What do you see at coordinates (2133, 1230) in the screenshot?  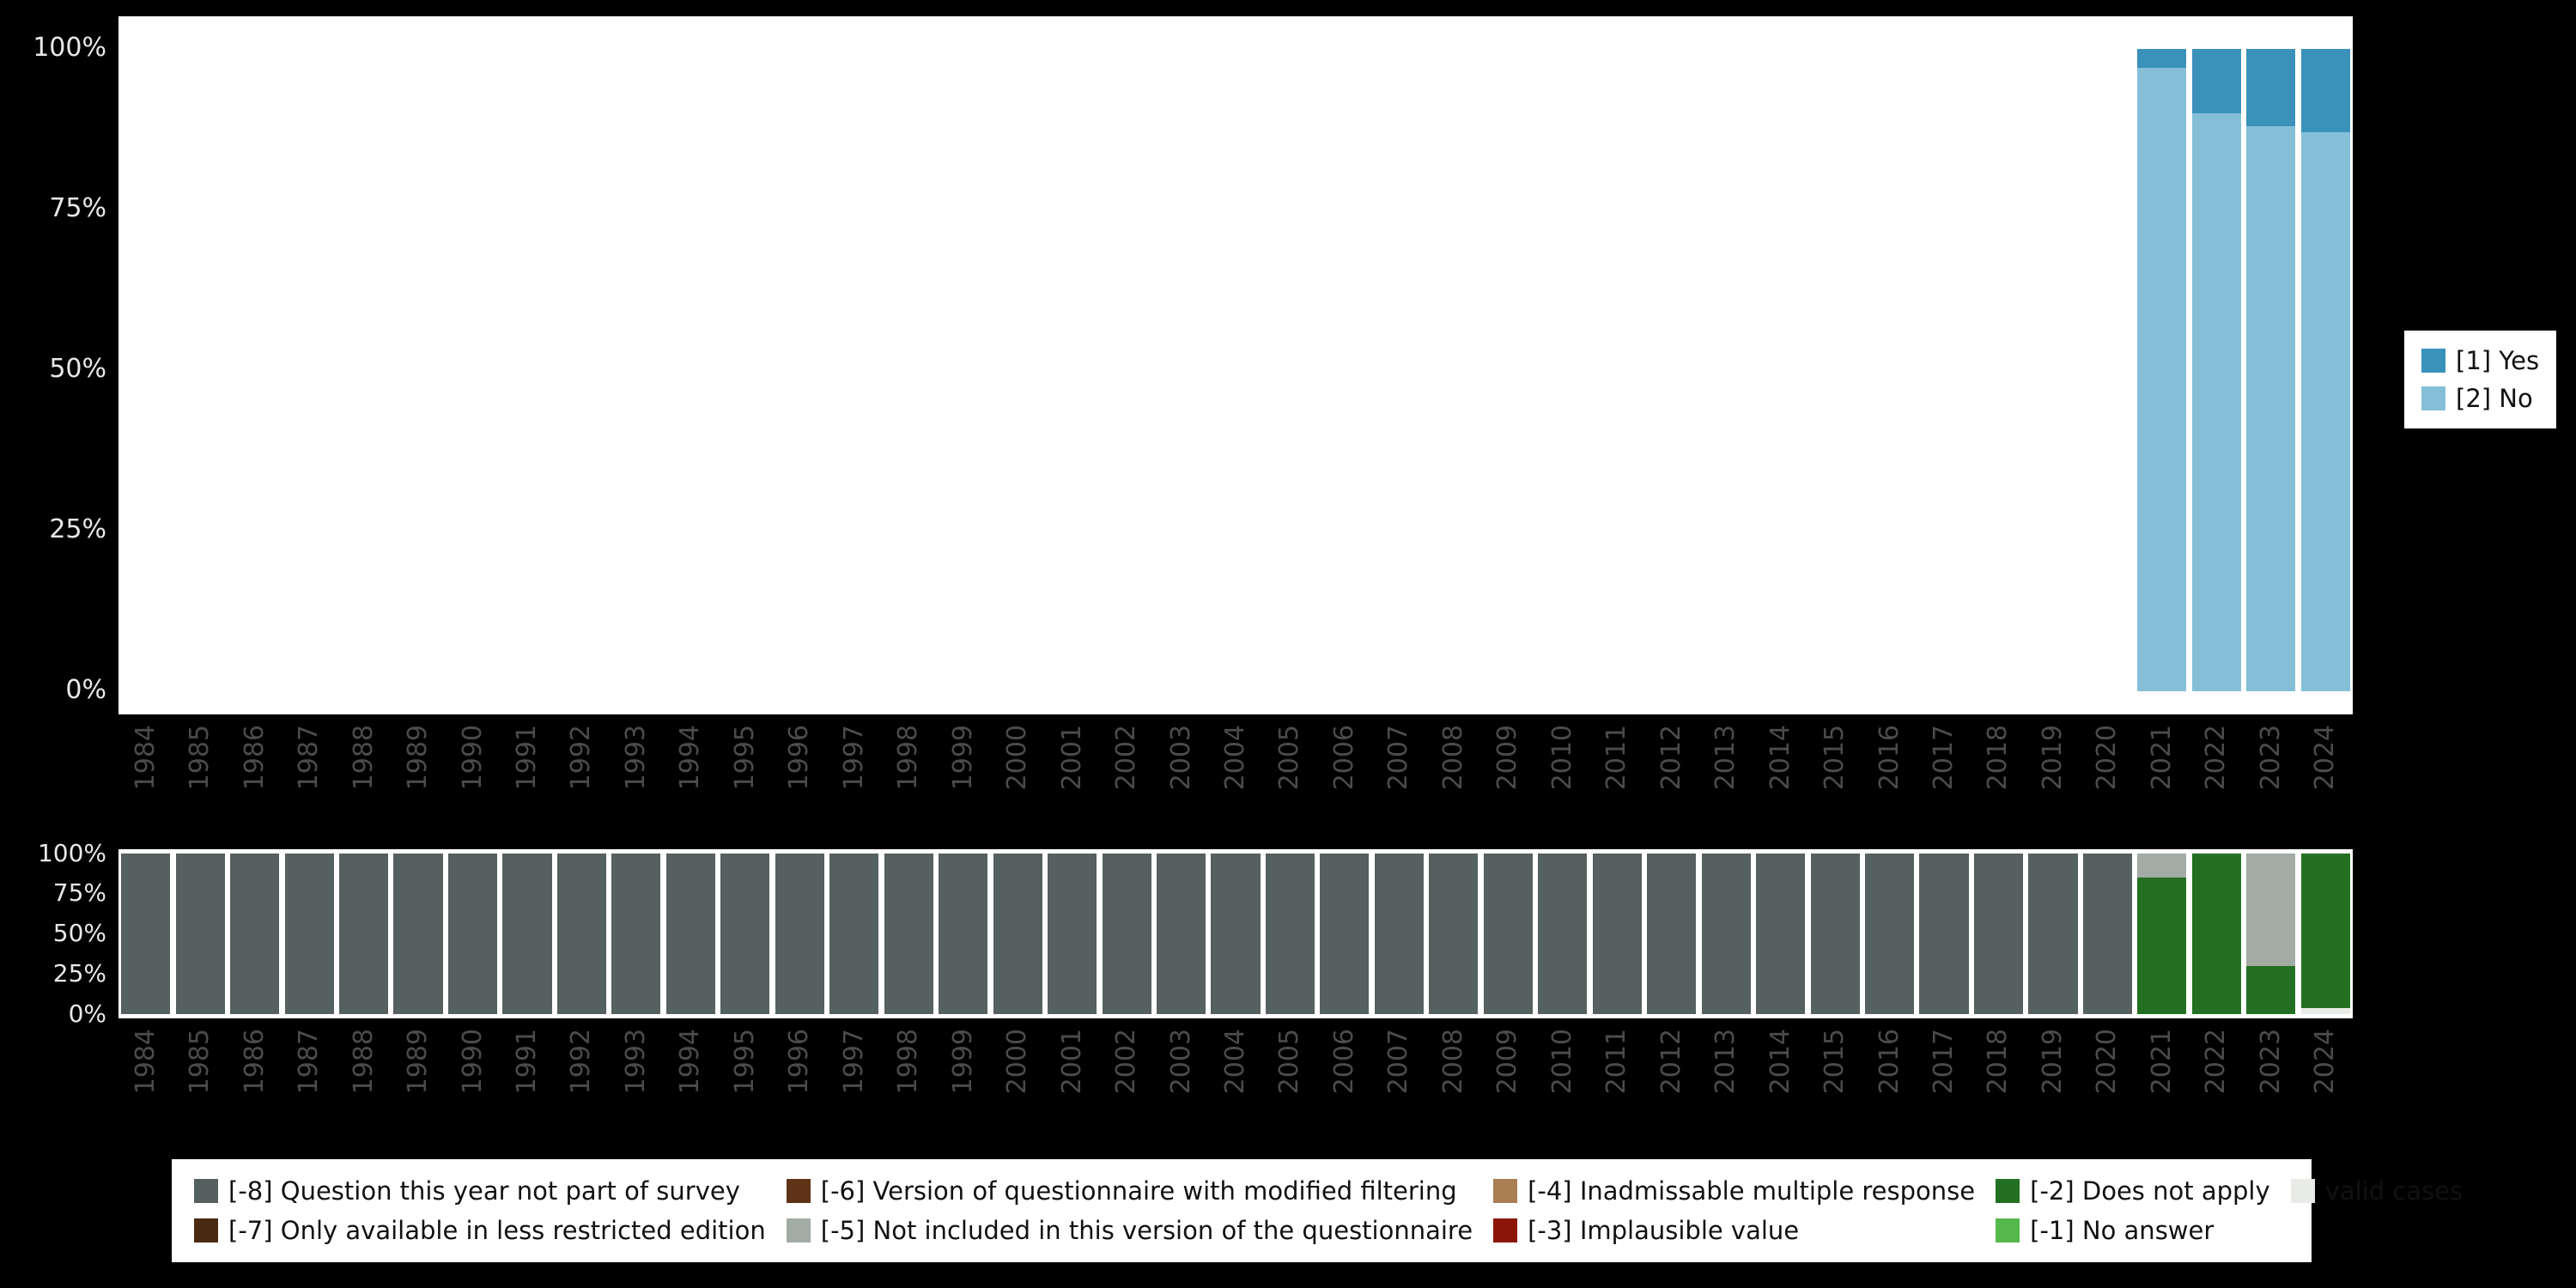 I see `legend-item: [-1] No answer` at bounding box center [2133, 1230].